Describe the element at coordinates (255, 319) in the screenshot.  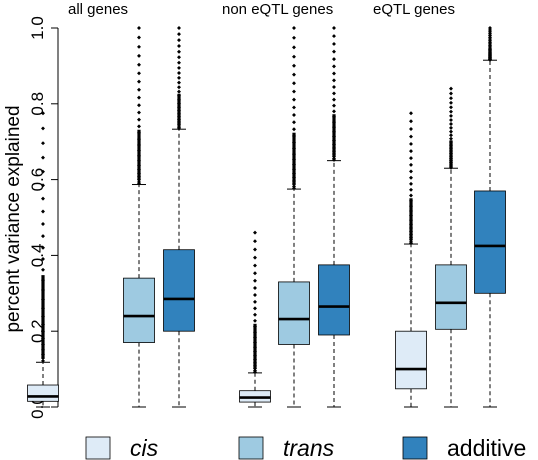
I see `box-cis` at that location.